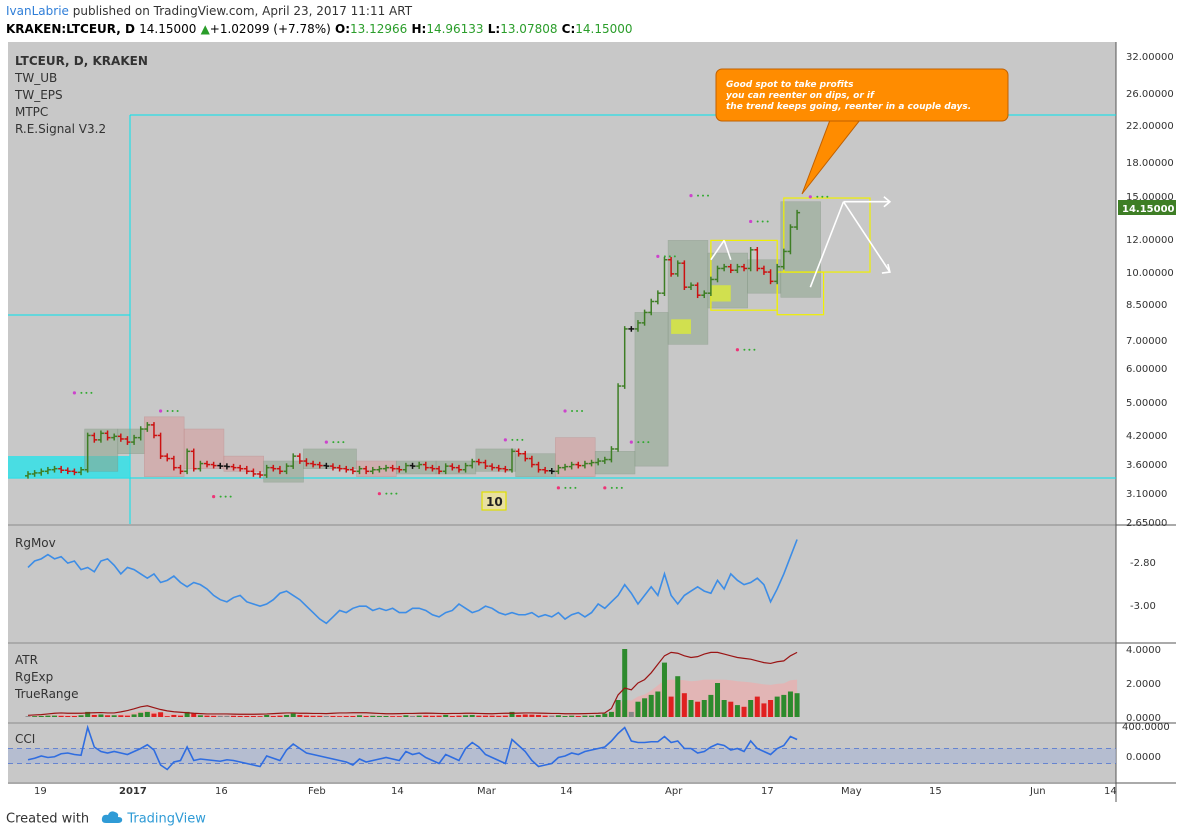 This screenshot has height=836, width=1184. What do you see at coordinates (397, 791) in the screenshot?
I see `x-tick: 14` at bounding box center [397, 791].